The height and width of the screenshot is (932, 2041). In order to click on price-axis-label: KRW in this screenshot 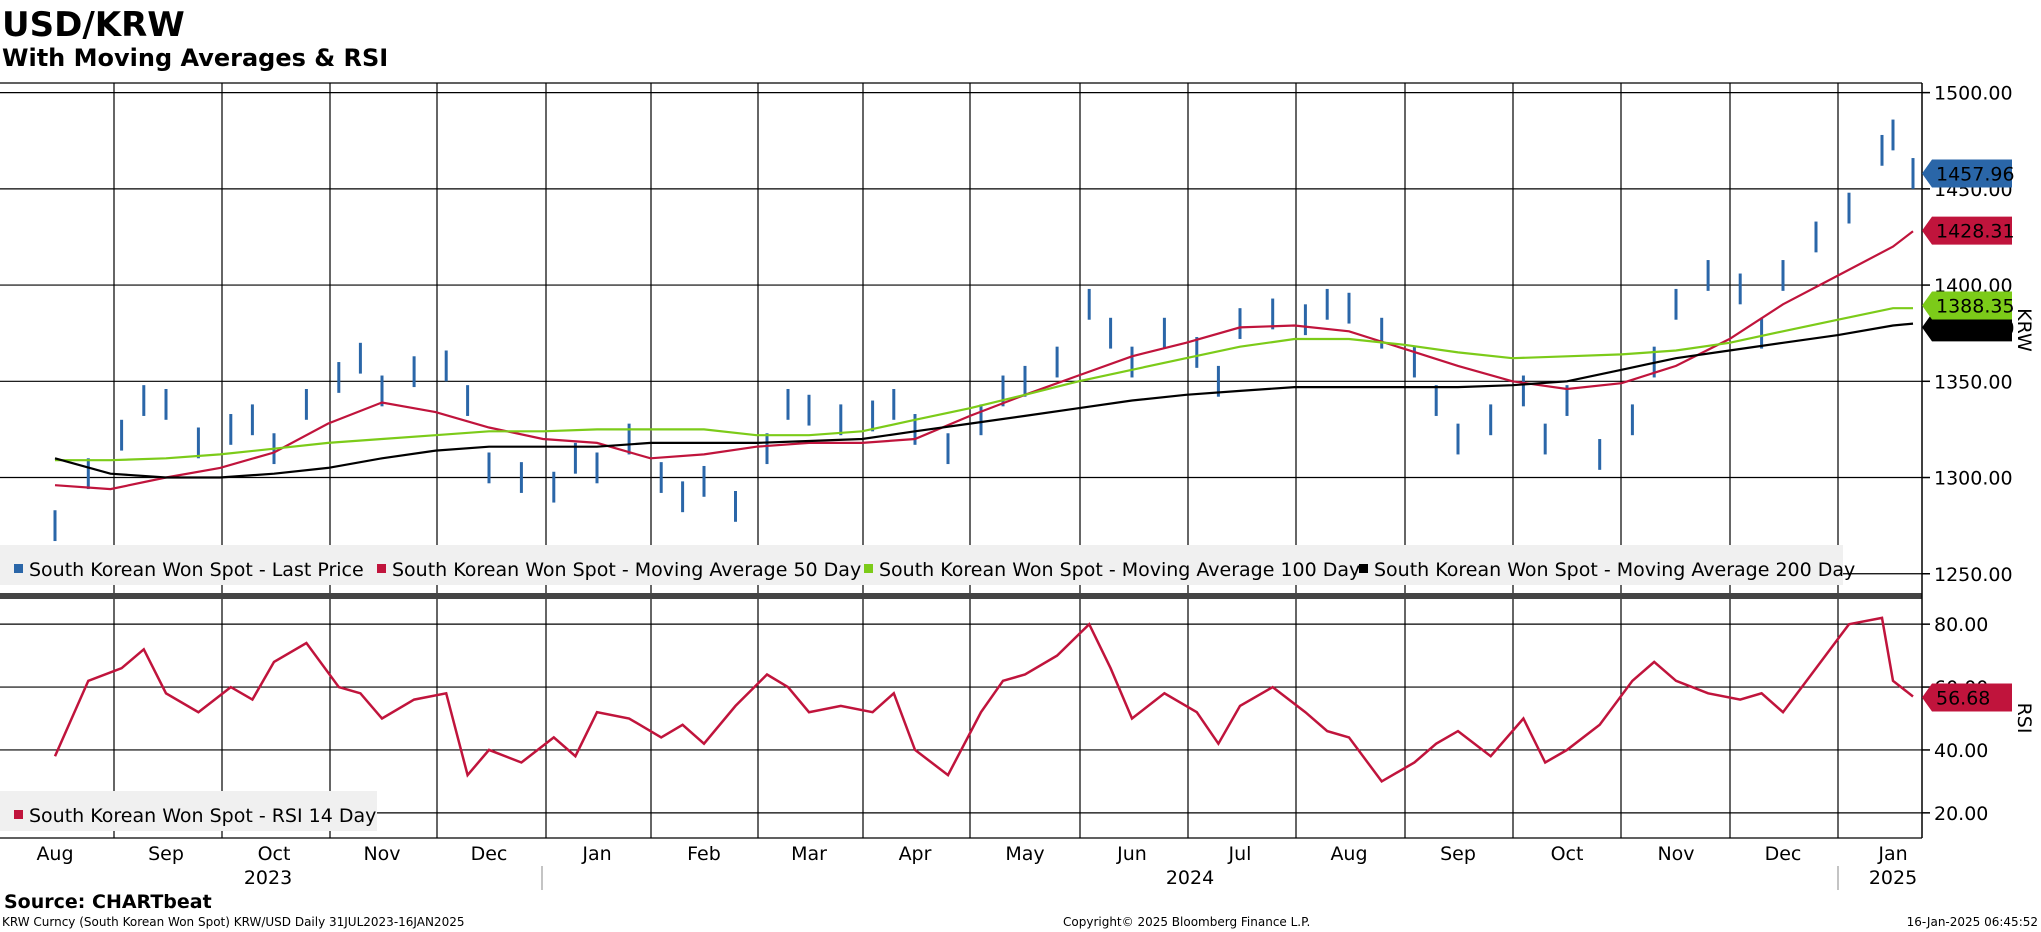, I will do `click(2024, 330)`.